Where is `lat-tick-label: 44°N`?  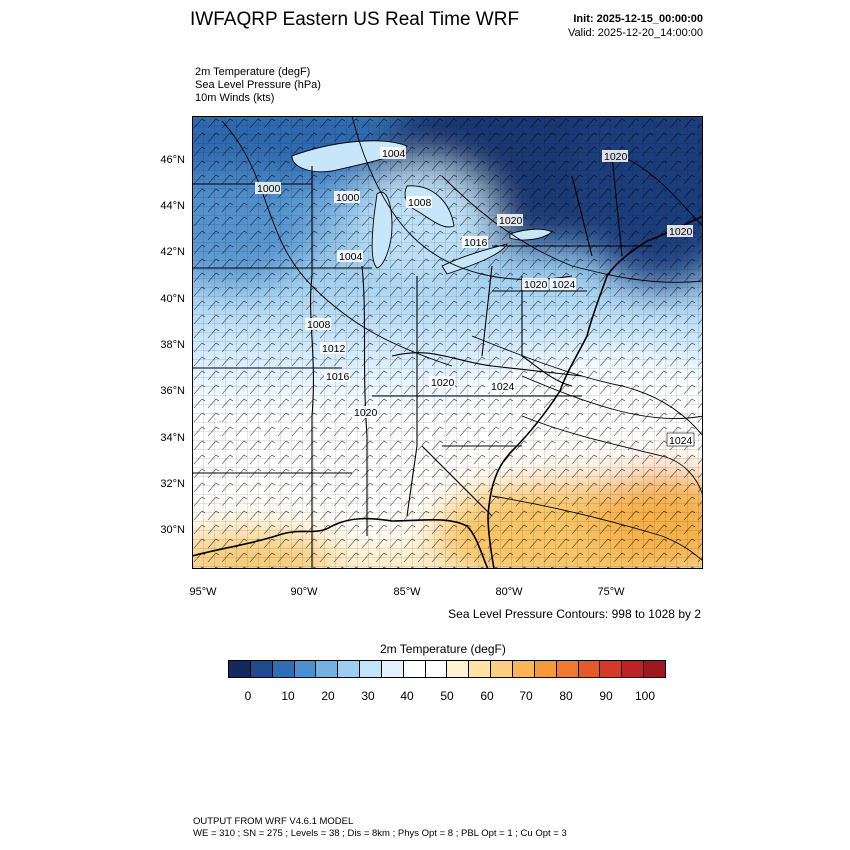 lat-tick-label: 44°N is located at coordinates (172, 206).